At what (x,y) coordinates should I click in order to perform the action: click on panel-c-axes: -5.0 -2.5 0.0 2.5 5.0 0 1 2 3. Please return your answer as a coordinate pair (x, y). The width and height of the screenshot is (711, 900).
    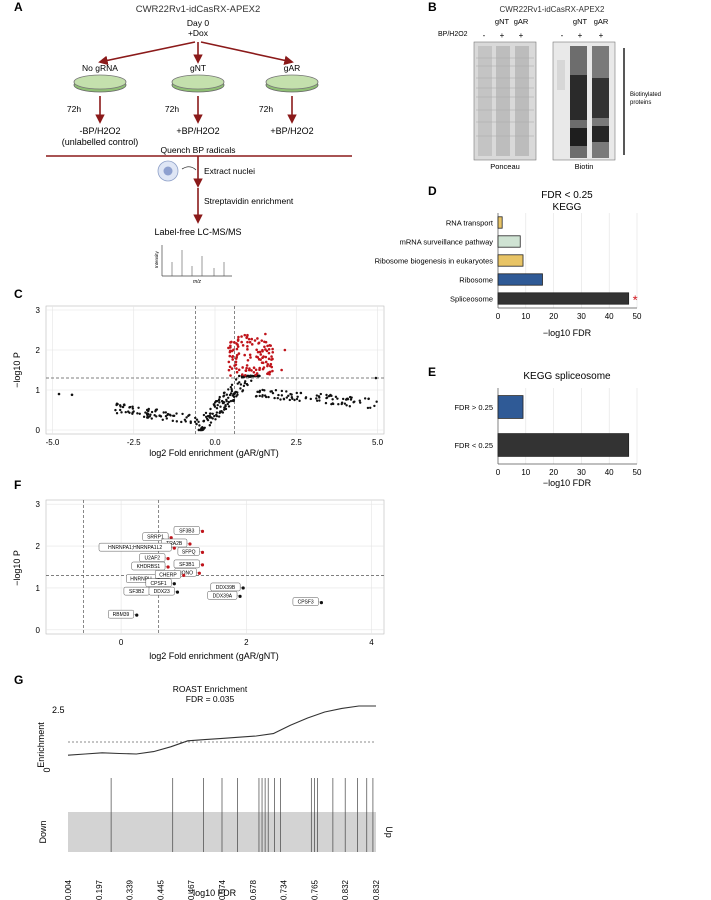
    Looking at the image, I should click on (210, 376).